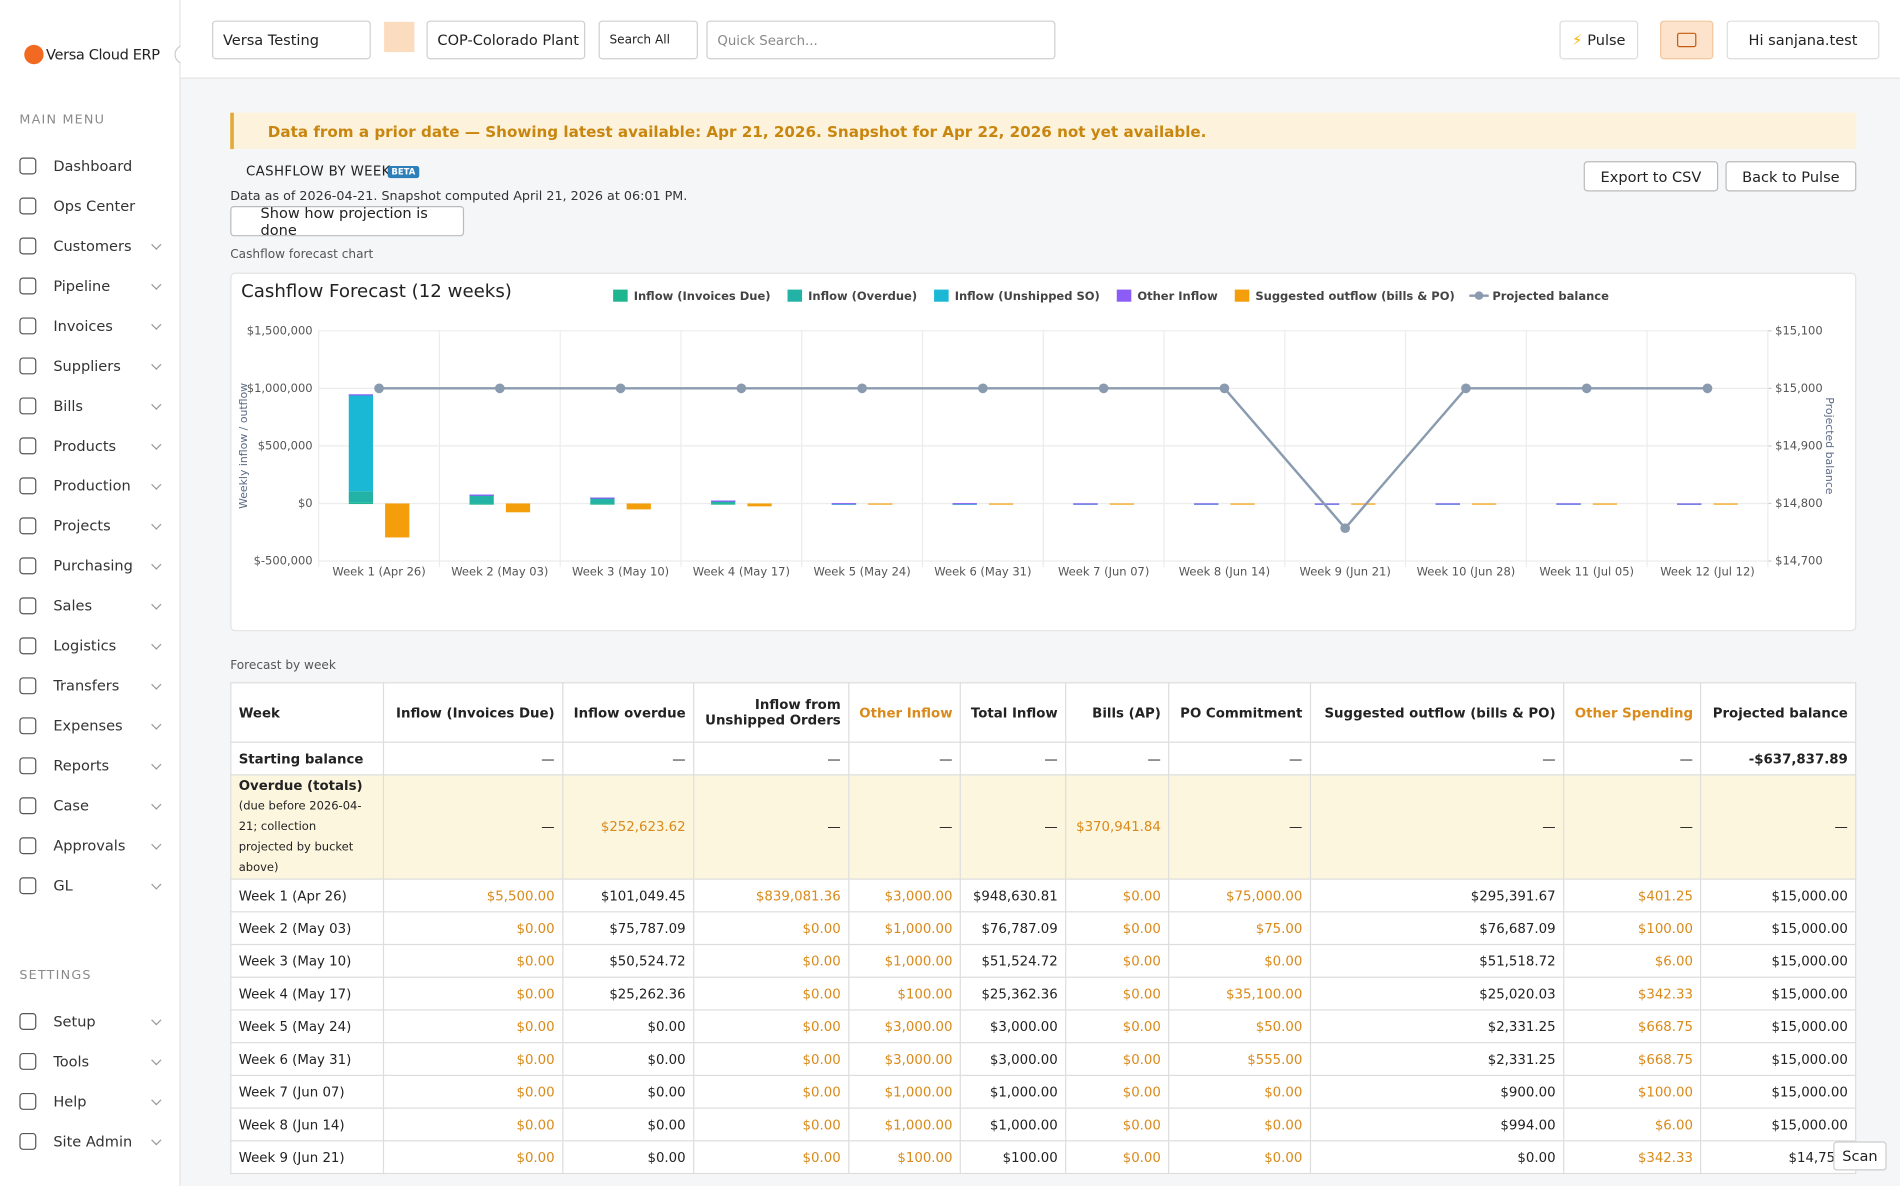 Image resolution: width=1900 pixels, height=1186 pixels. What do you see at coordinates (73, 606) in the screenshot?
I see `menu-label: Sales` at bounding box center [73, 606].